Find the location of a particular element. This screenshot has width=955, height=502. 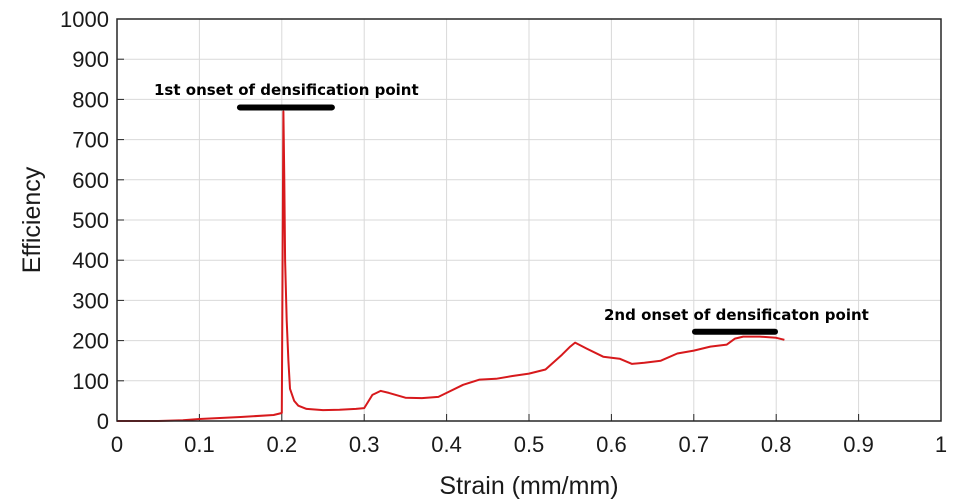

x-tick-label: 0.2 is located at coordinates (282, 444).